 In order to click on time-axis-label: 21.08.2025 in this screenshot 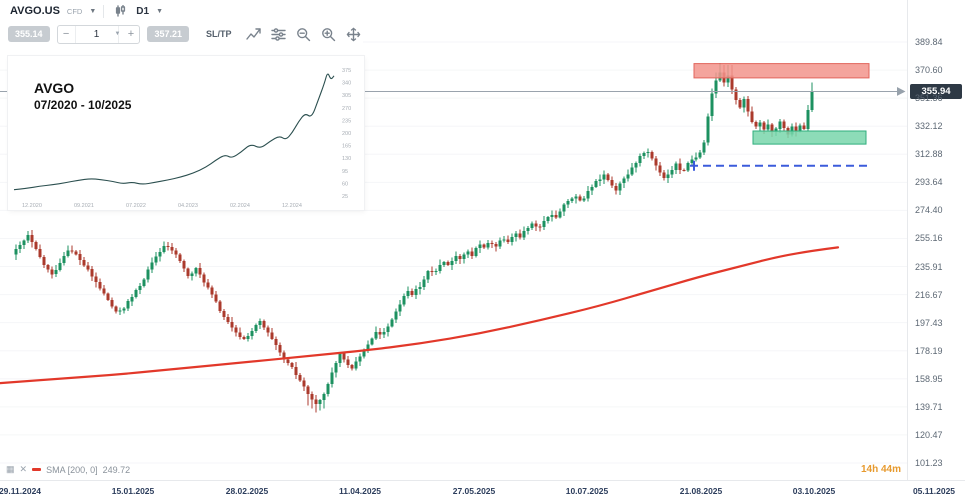, I will do `click(701, 491)`.